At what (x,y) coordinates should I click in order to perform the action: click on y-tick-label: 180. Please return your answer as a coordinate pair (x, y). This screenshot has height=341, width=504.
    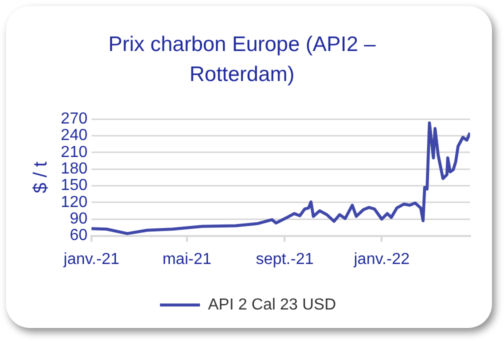
    Looking at the image, I should click on (74, 169).